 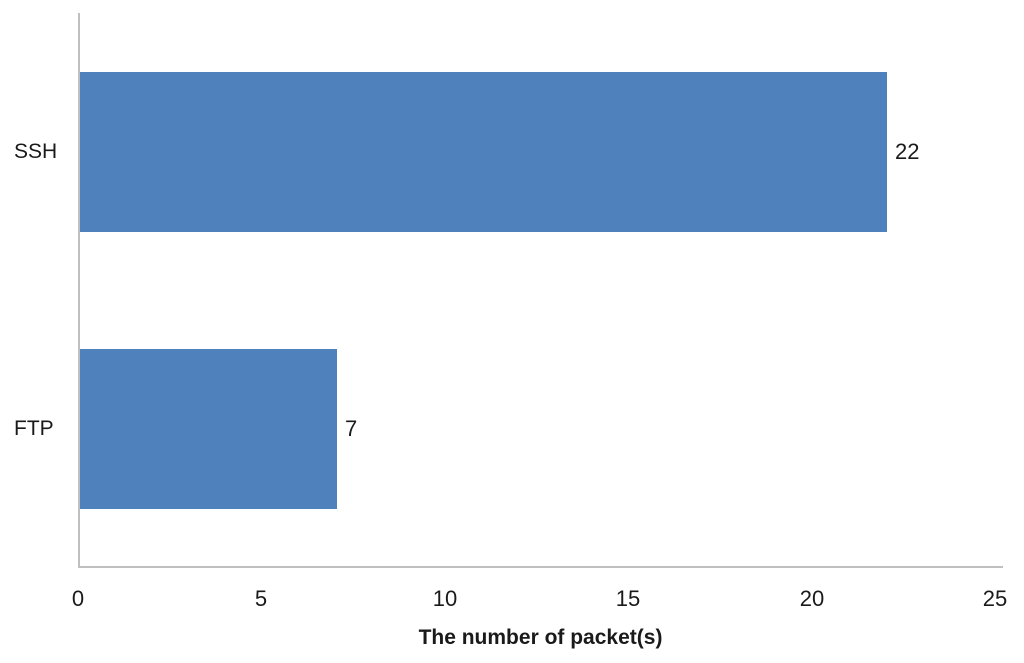 I want to click on value-label: 22, so click(x=907, y=151).